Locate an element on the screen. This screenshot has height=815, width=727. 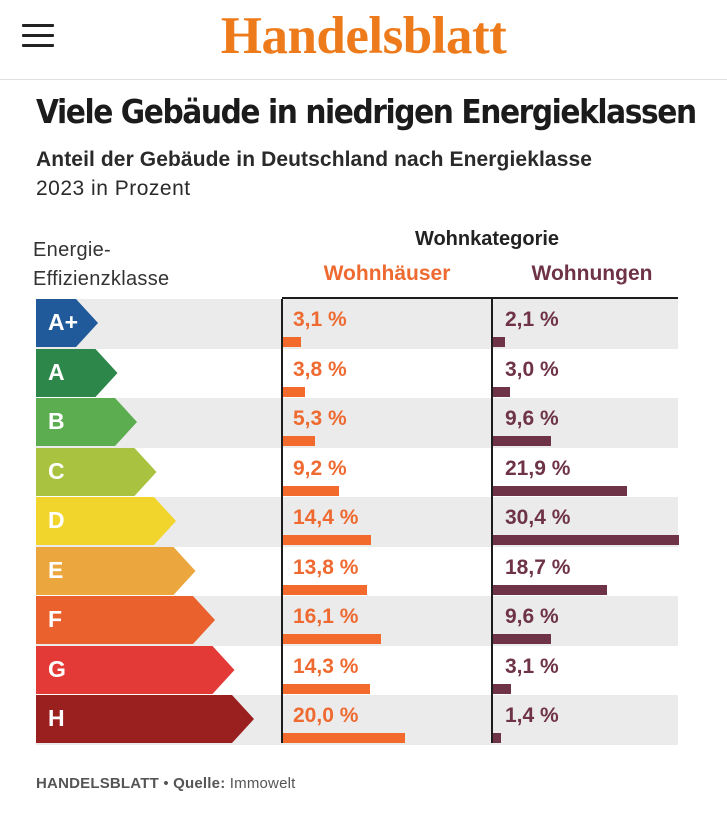
wohnhaeuser-value-label: 3,1 % is located at coordinates (320, 319).